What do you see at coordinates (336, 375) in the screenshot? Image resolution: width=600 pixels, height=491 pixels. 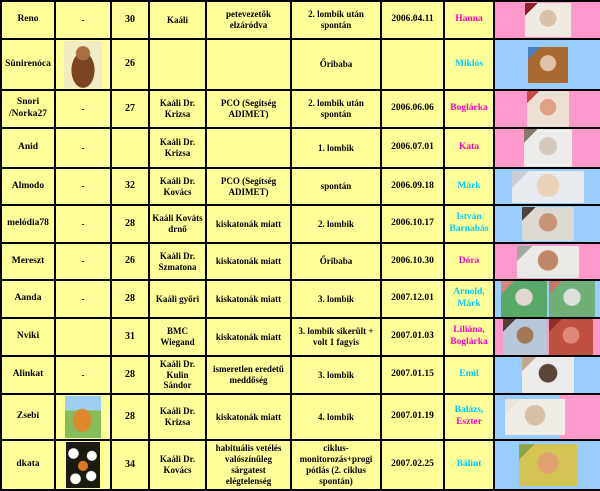 I see `result-cell: 3. lombik` at bounding box center [336, 375].